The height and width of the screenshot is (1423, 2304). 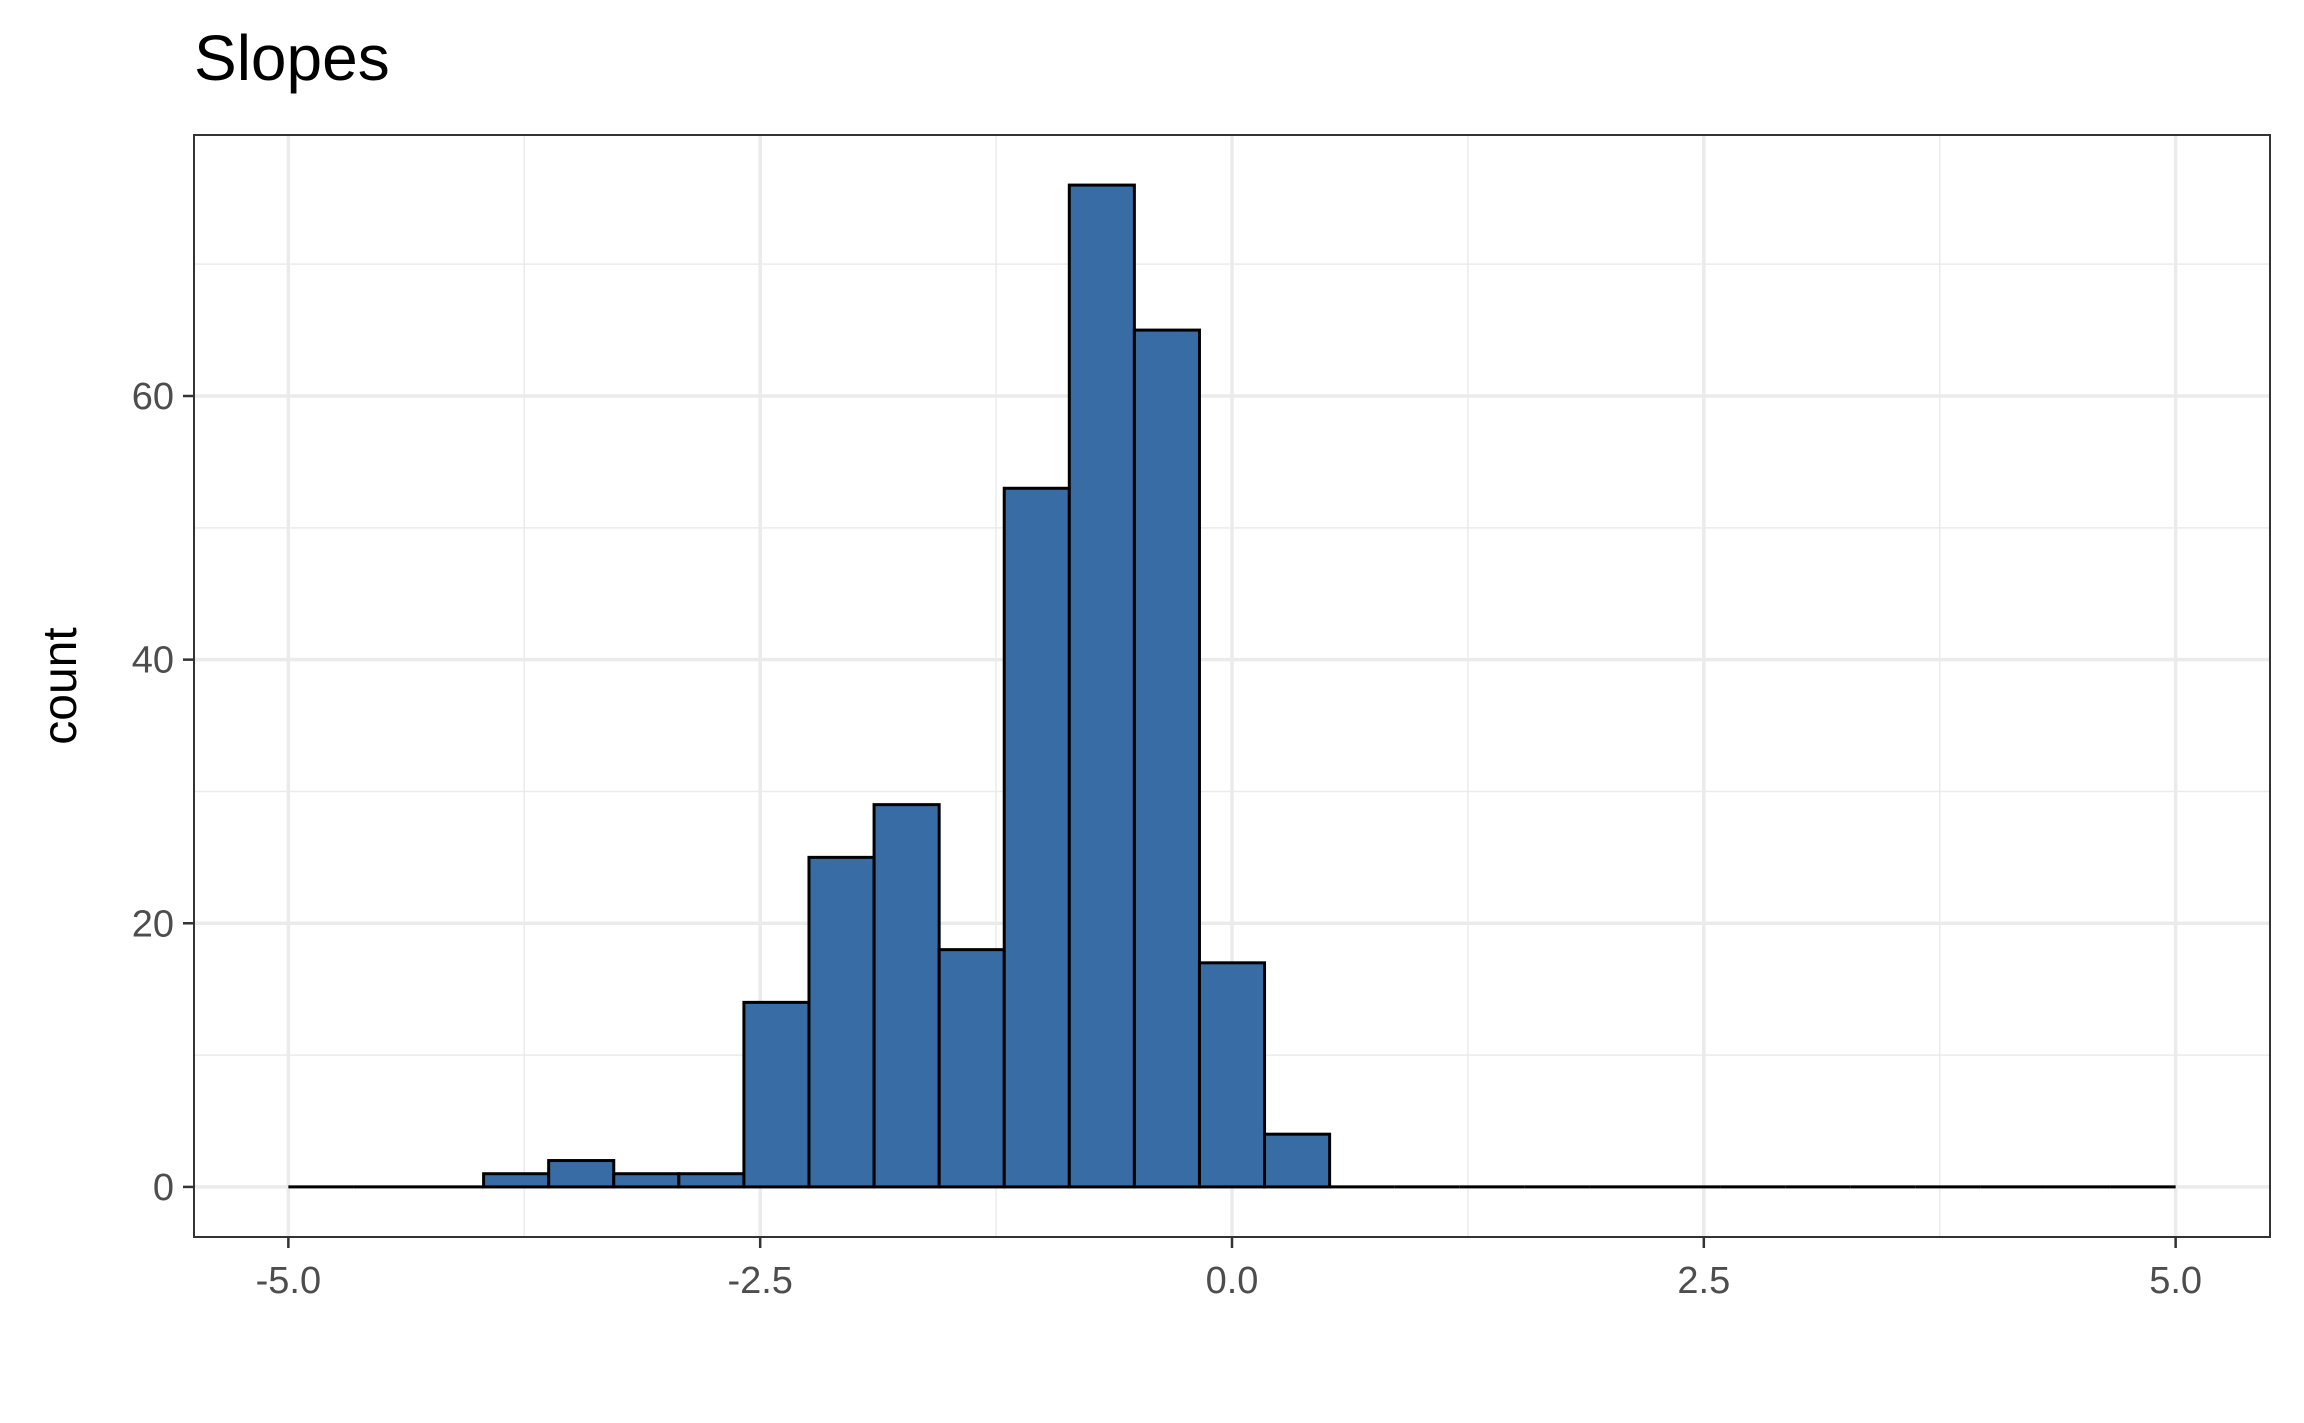 I want to click on y-axis-label: count, so click(x=60, y=685).